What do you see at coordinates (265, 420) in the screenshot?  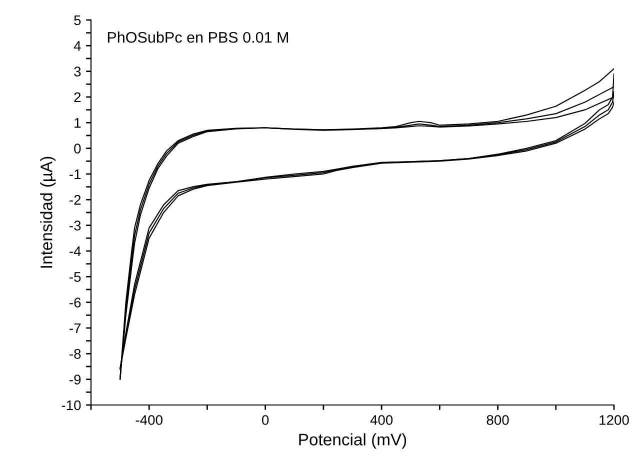 I see `x-tick-label: 0` at bounding box center [265, 420].